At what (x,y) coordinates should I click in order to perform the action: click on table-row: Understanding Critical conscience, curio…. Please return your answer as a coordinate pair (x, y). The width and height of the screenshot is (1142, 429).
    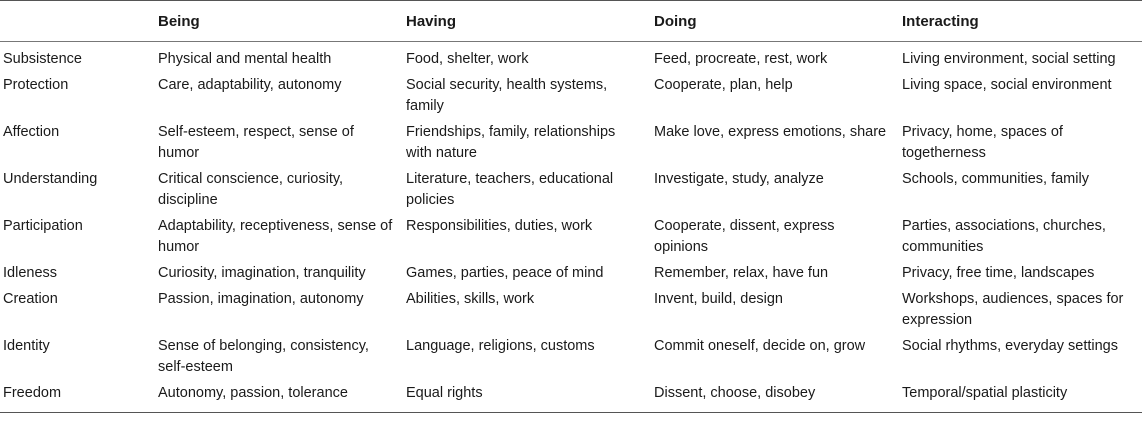
    Looking at the image, I should click on (571, 189).